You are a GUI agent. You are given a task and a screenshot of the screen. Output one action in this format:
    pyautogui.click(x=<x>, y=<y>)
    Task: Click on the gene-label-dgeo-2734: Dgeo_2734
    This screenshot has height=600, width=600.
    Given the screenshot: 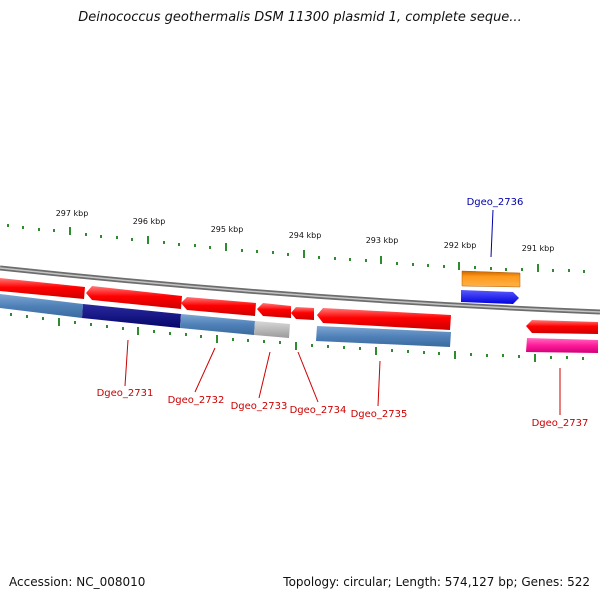 What is the action you would take?
    pyautogui.click(x=318, y=410)
    